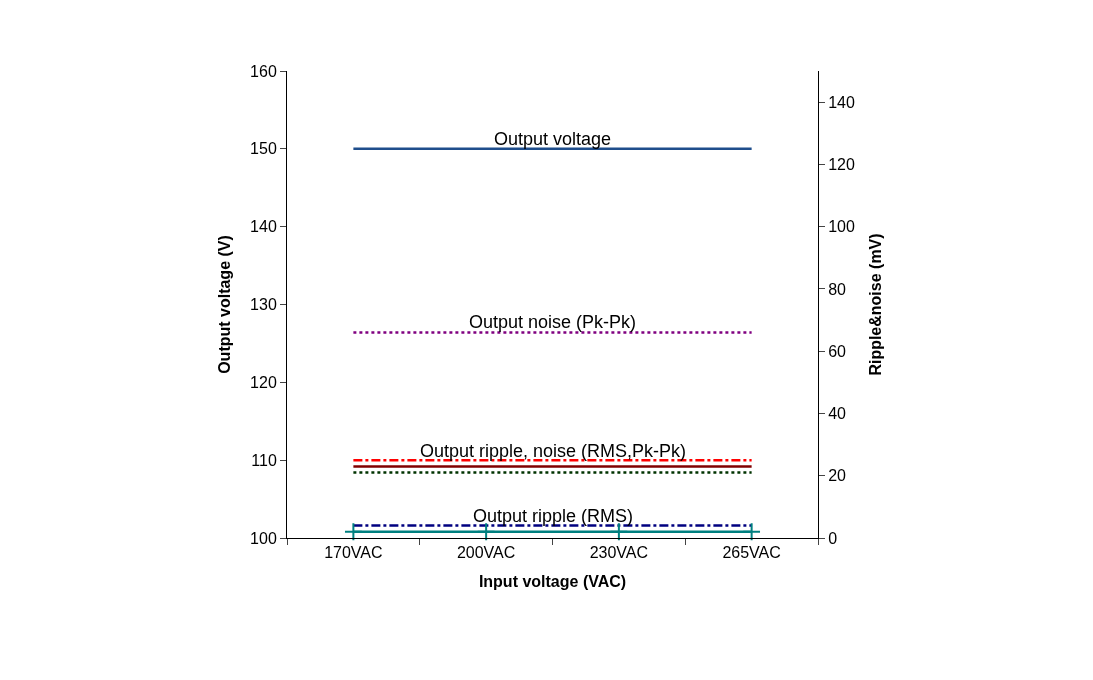  I want to click on y2-tick-label: 120, so click(841, 164).